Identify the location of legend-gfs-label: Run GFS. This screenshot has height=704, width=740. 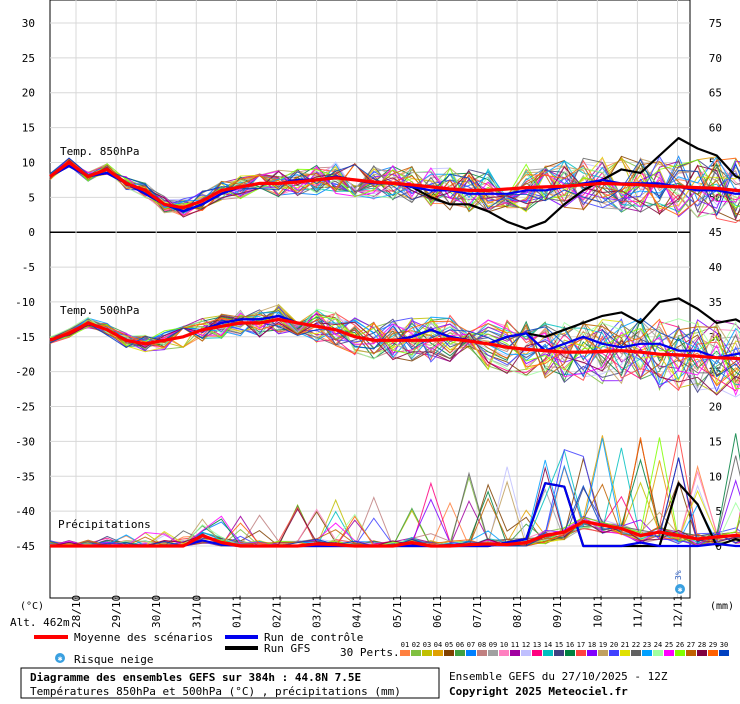
(287, 648).